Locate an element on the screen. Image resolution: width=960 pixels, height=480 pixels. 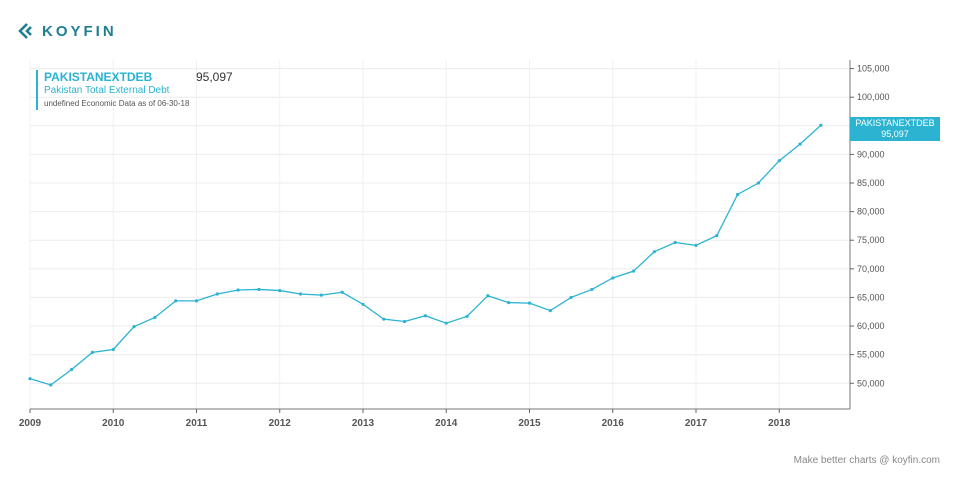
y-tick-label: 105,000 is located at coordinates (873, 69).